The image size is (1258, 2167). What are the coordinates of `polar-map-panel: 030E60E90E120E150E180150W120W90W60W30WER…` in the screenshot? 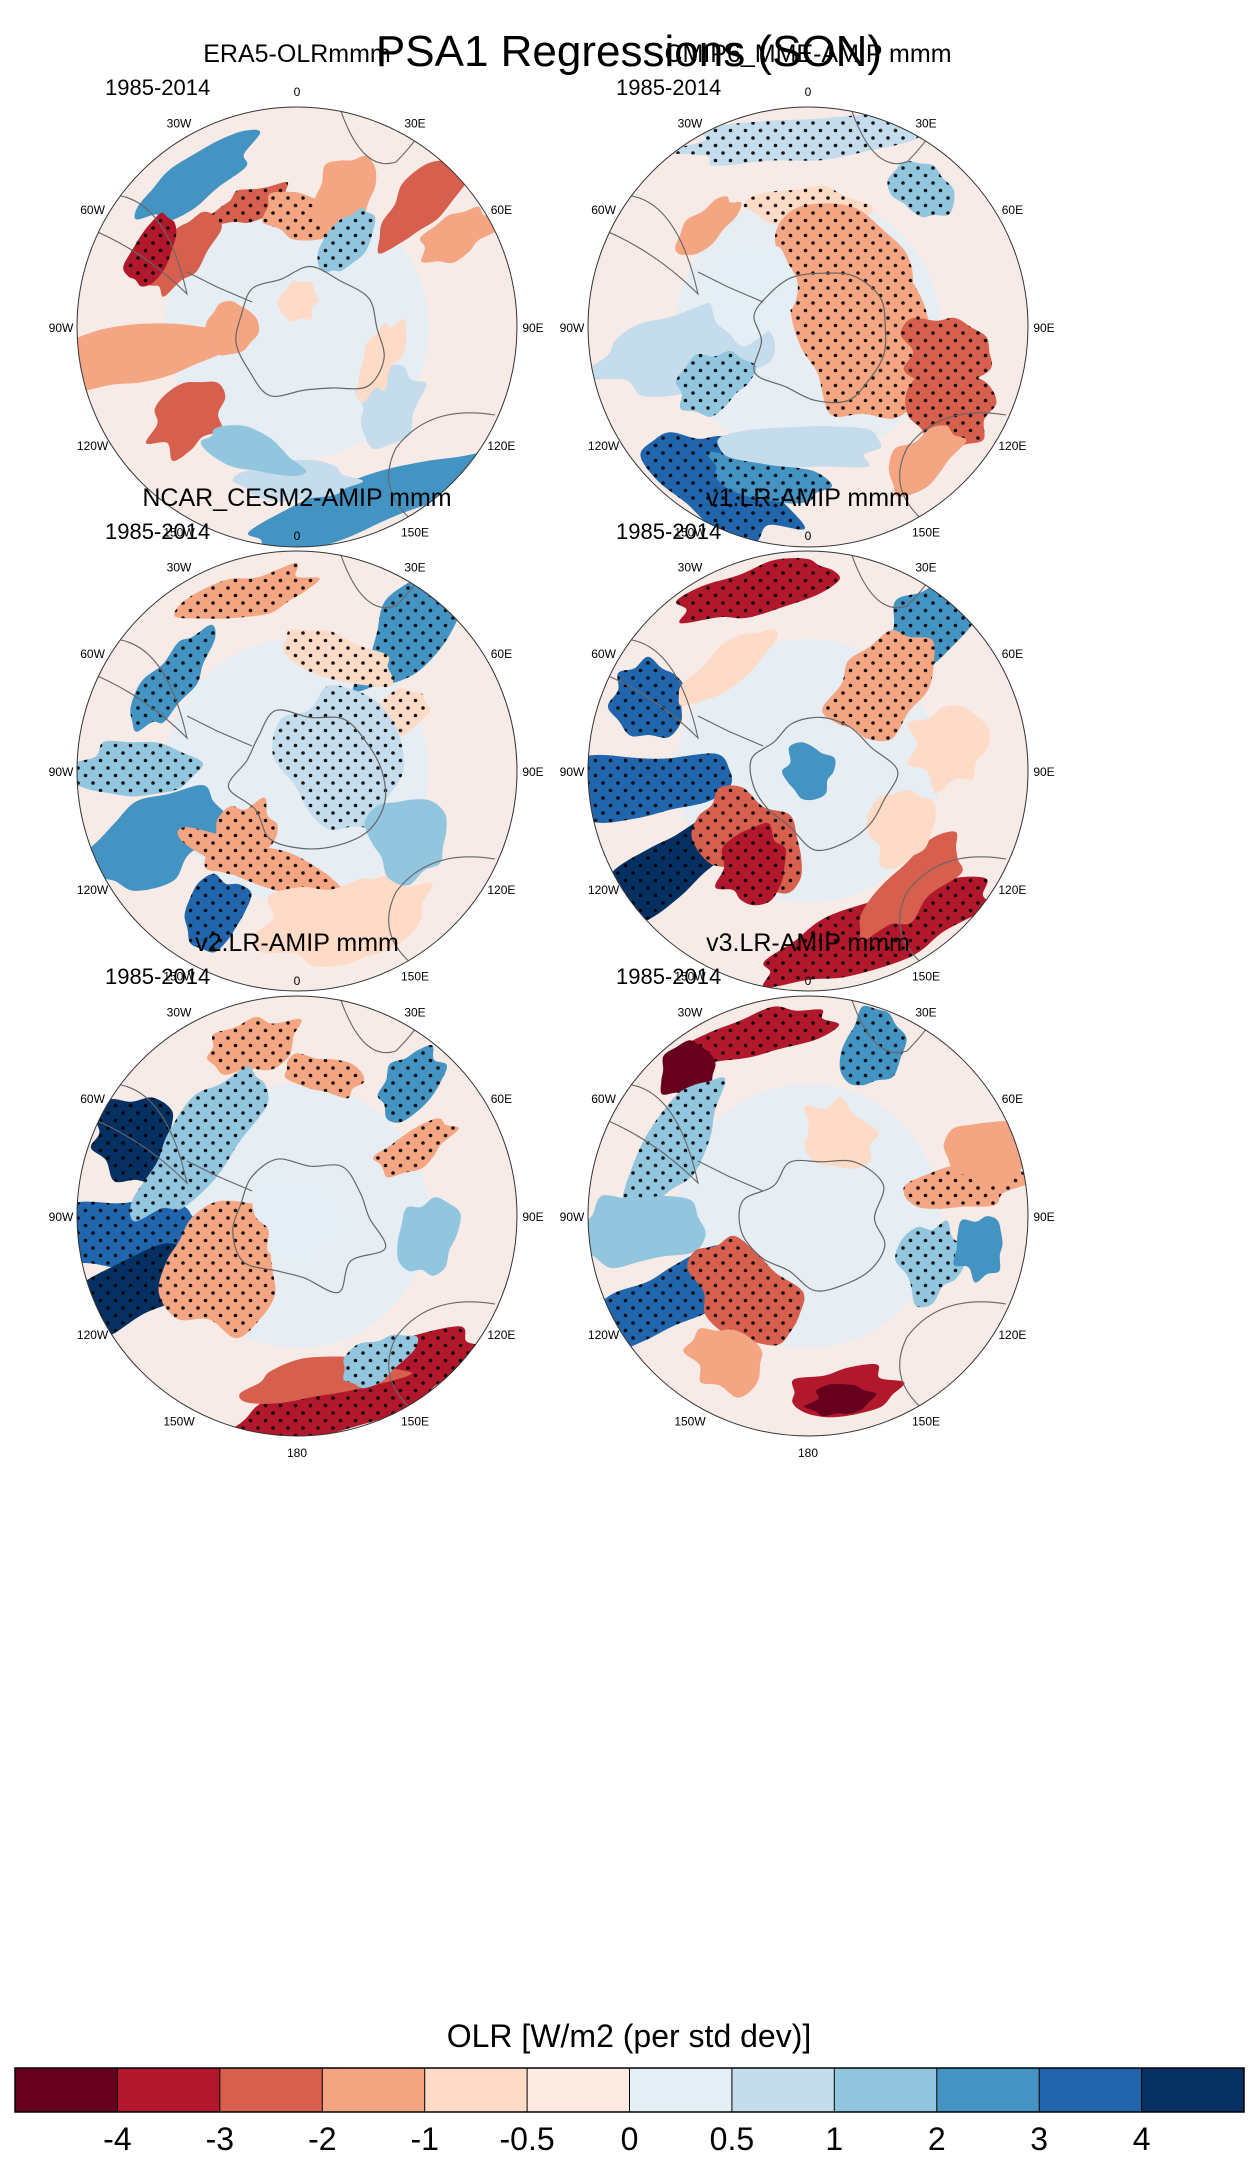 It's located at (296, 305).